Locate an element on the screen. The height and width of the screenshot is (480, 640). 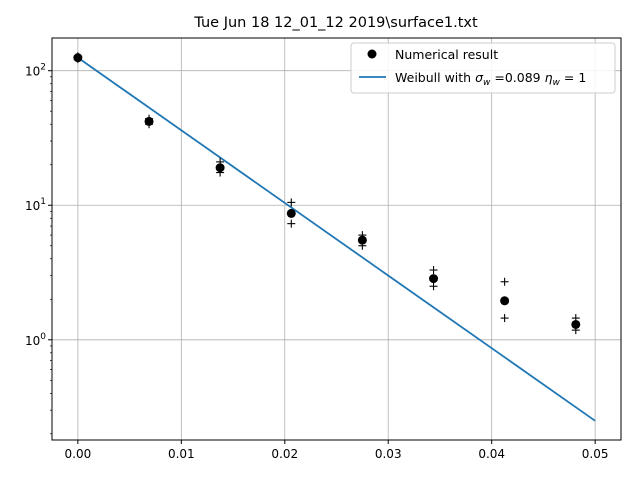
x-tick-label: 0.03 is located at coordinates (388, 454).